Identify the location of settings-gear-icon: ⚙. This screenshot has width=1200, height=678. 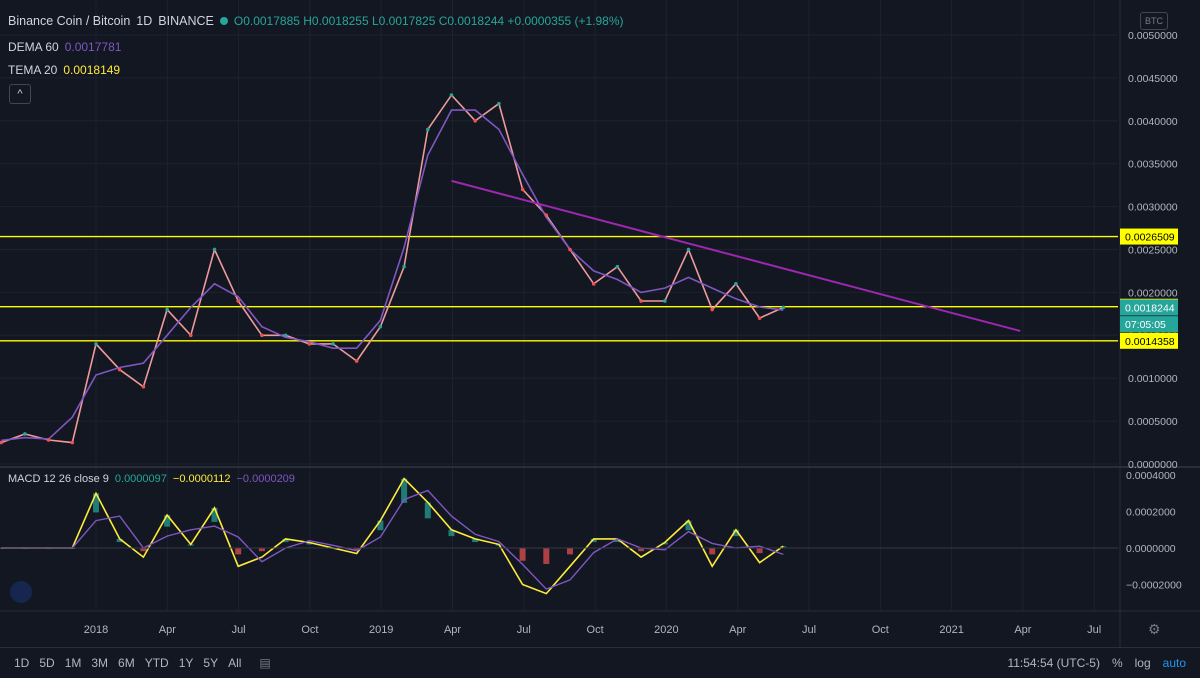
(1154, 629).